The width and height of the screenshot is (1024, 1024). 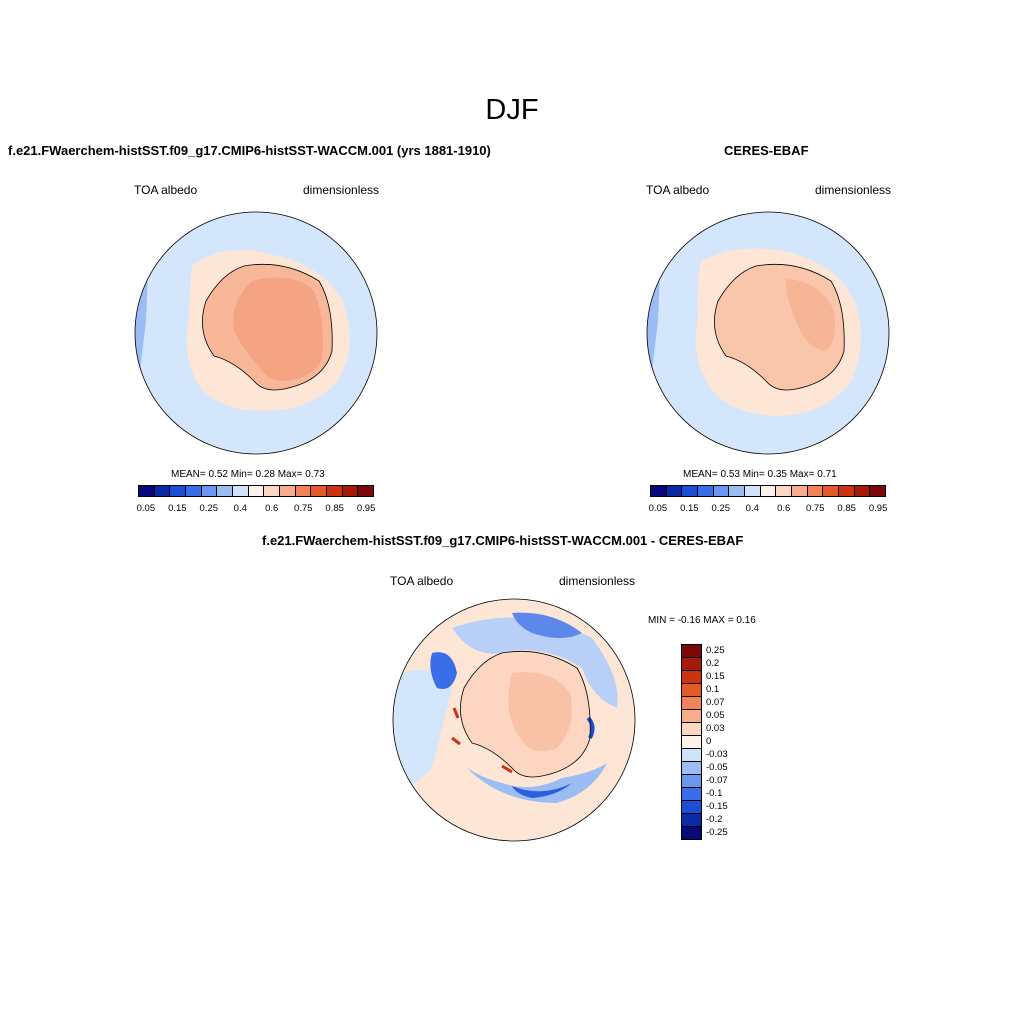 I want to click on diff-colorbar, so click(x=691, y=742).